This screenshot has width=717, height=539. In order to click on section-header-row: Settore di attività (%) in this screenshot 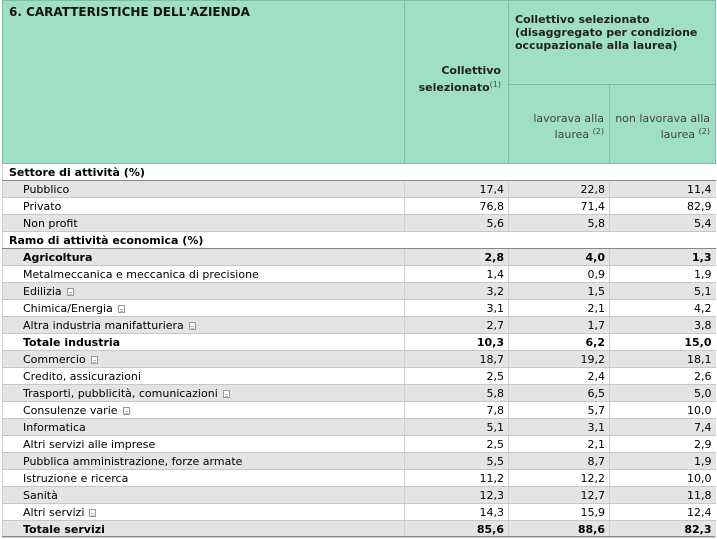, I will do `click(359, 172)`.